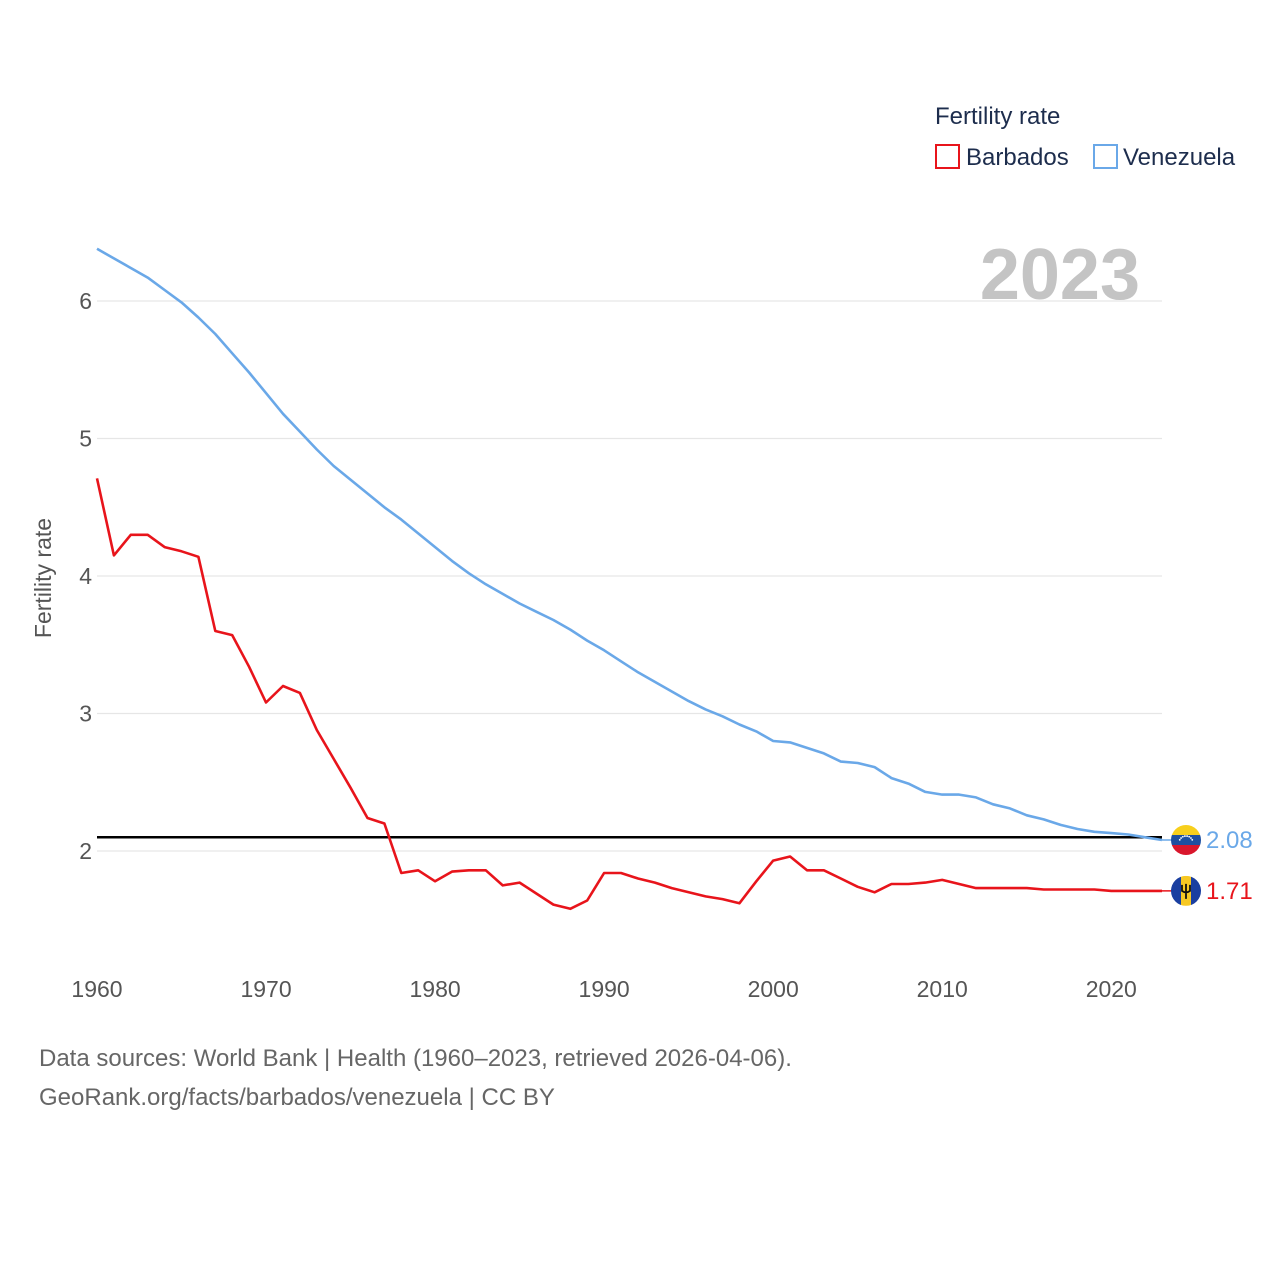 The image size is (1280, 1280). I want to click on legend-swatch-barbados, so click(947, 156).